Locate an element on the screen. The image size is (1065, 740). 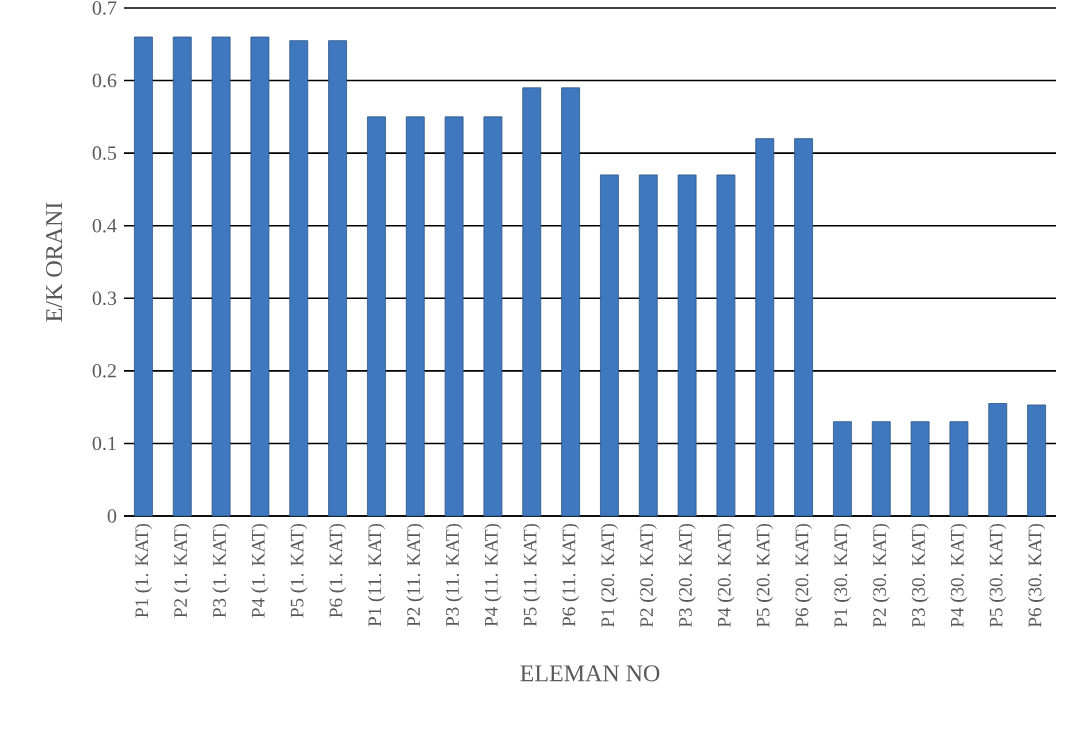
y-tick-label: 0.1 is located at coordinates (104, 443).